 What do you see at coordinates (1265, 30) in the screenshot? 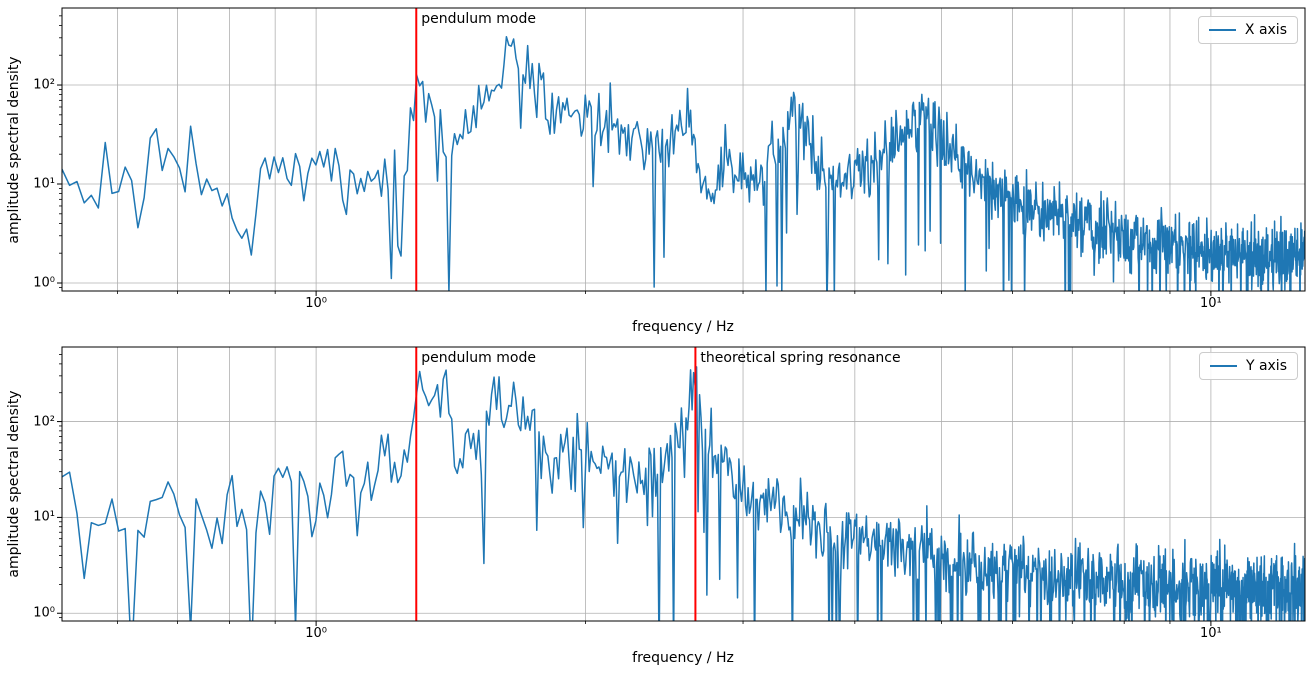
I see `legend-label: X axis` at bounding box center [1265, 30].